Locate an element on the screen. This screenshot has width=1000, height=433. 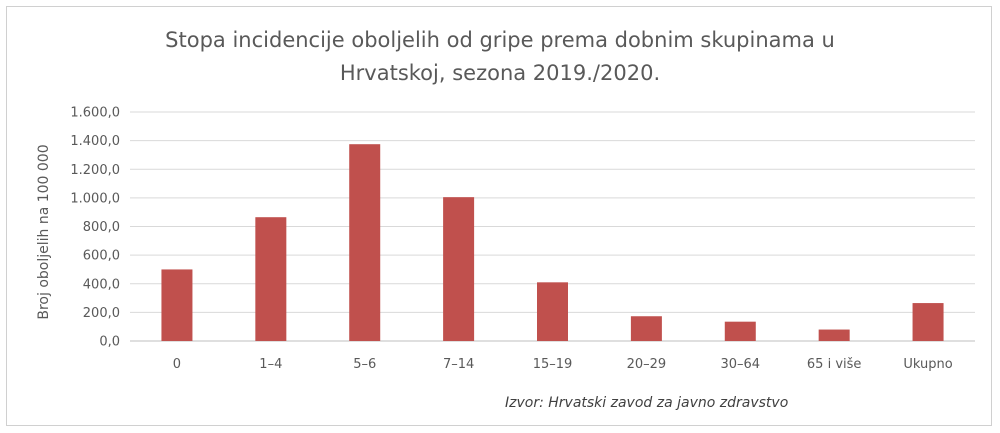
y-tick-label: 1.200,0 is located at coordinates (95, 170).